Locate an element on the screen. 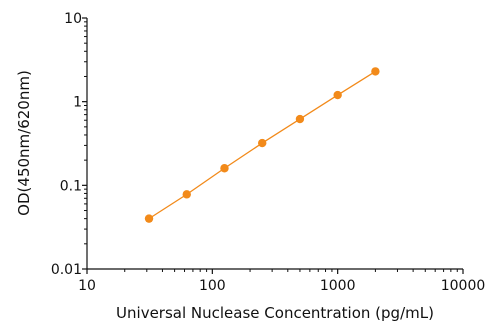  x-tick-label: 10 is located at coordinates (87, 286).